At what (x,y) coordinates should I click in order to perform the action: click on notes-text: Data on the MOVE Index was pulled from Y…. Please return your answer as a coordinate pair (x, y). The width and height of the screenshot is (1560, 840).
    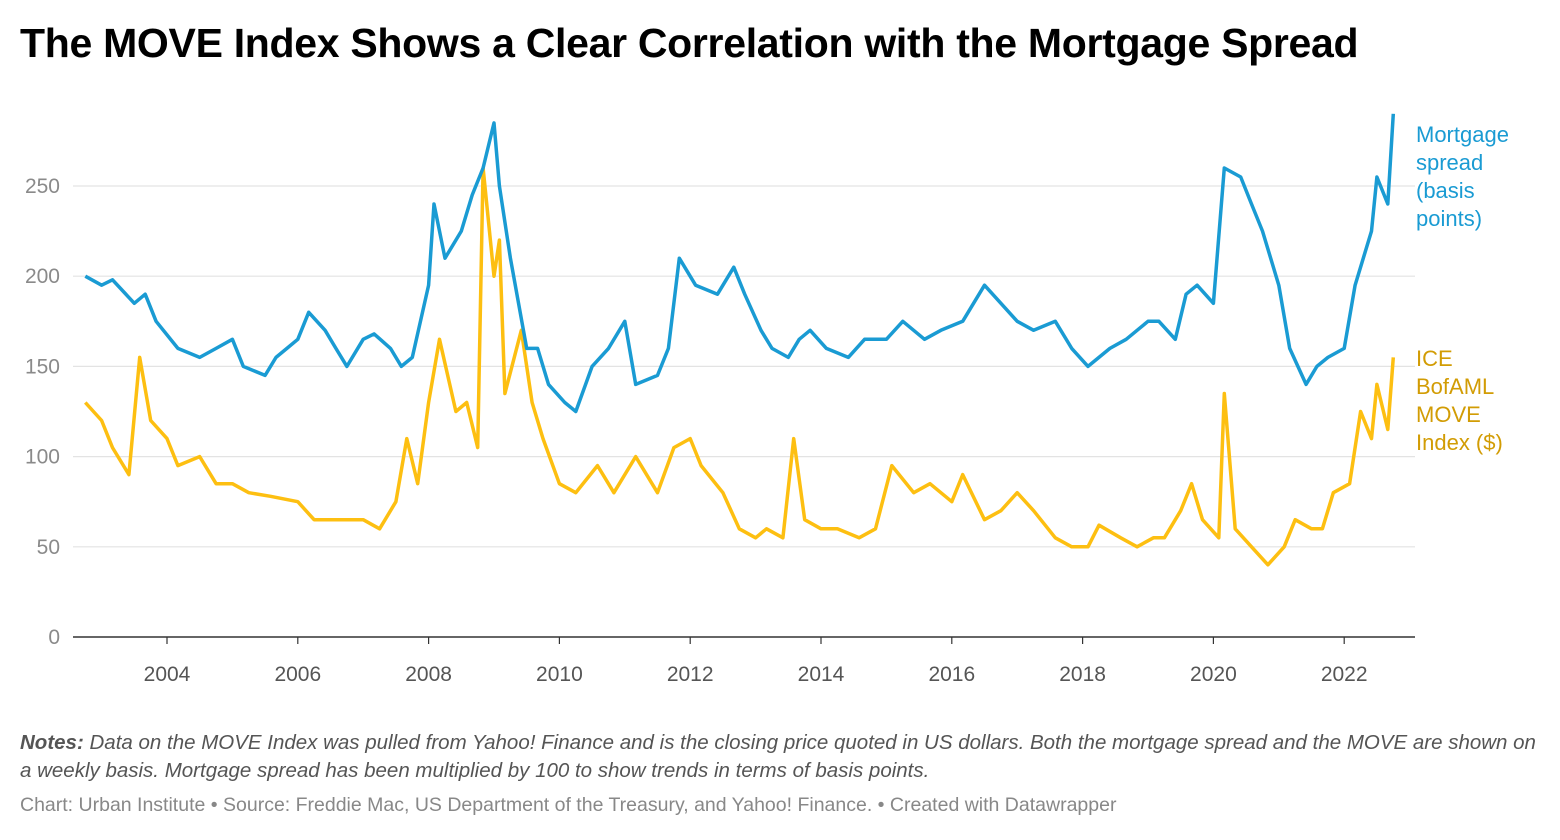
    Looking at the image, I should click on (778, 756).